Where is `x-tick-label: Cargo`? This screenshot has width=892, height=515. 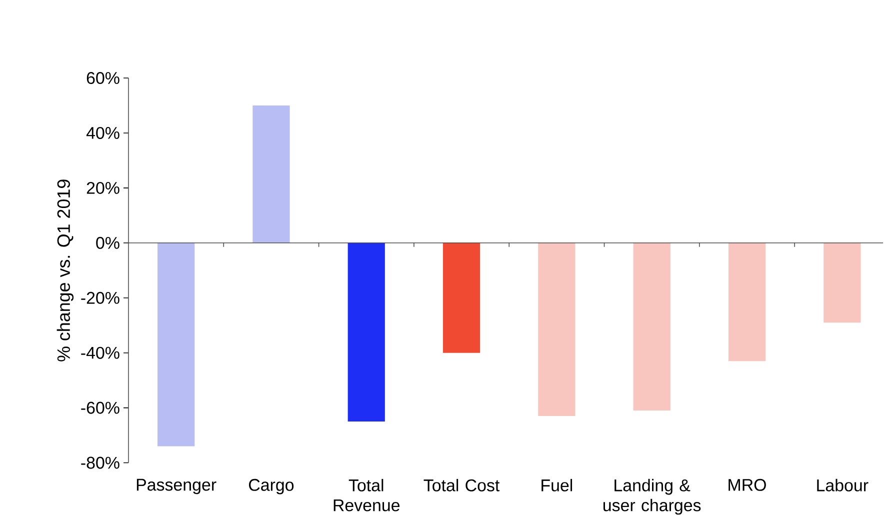
x-tick-label: Cargo is located at coordinates (271, 486).